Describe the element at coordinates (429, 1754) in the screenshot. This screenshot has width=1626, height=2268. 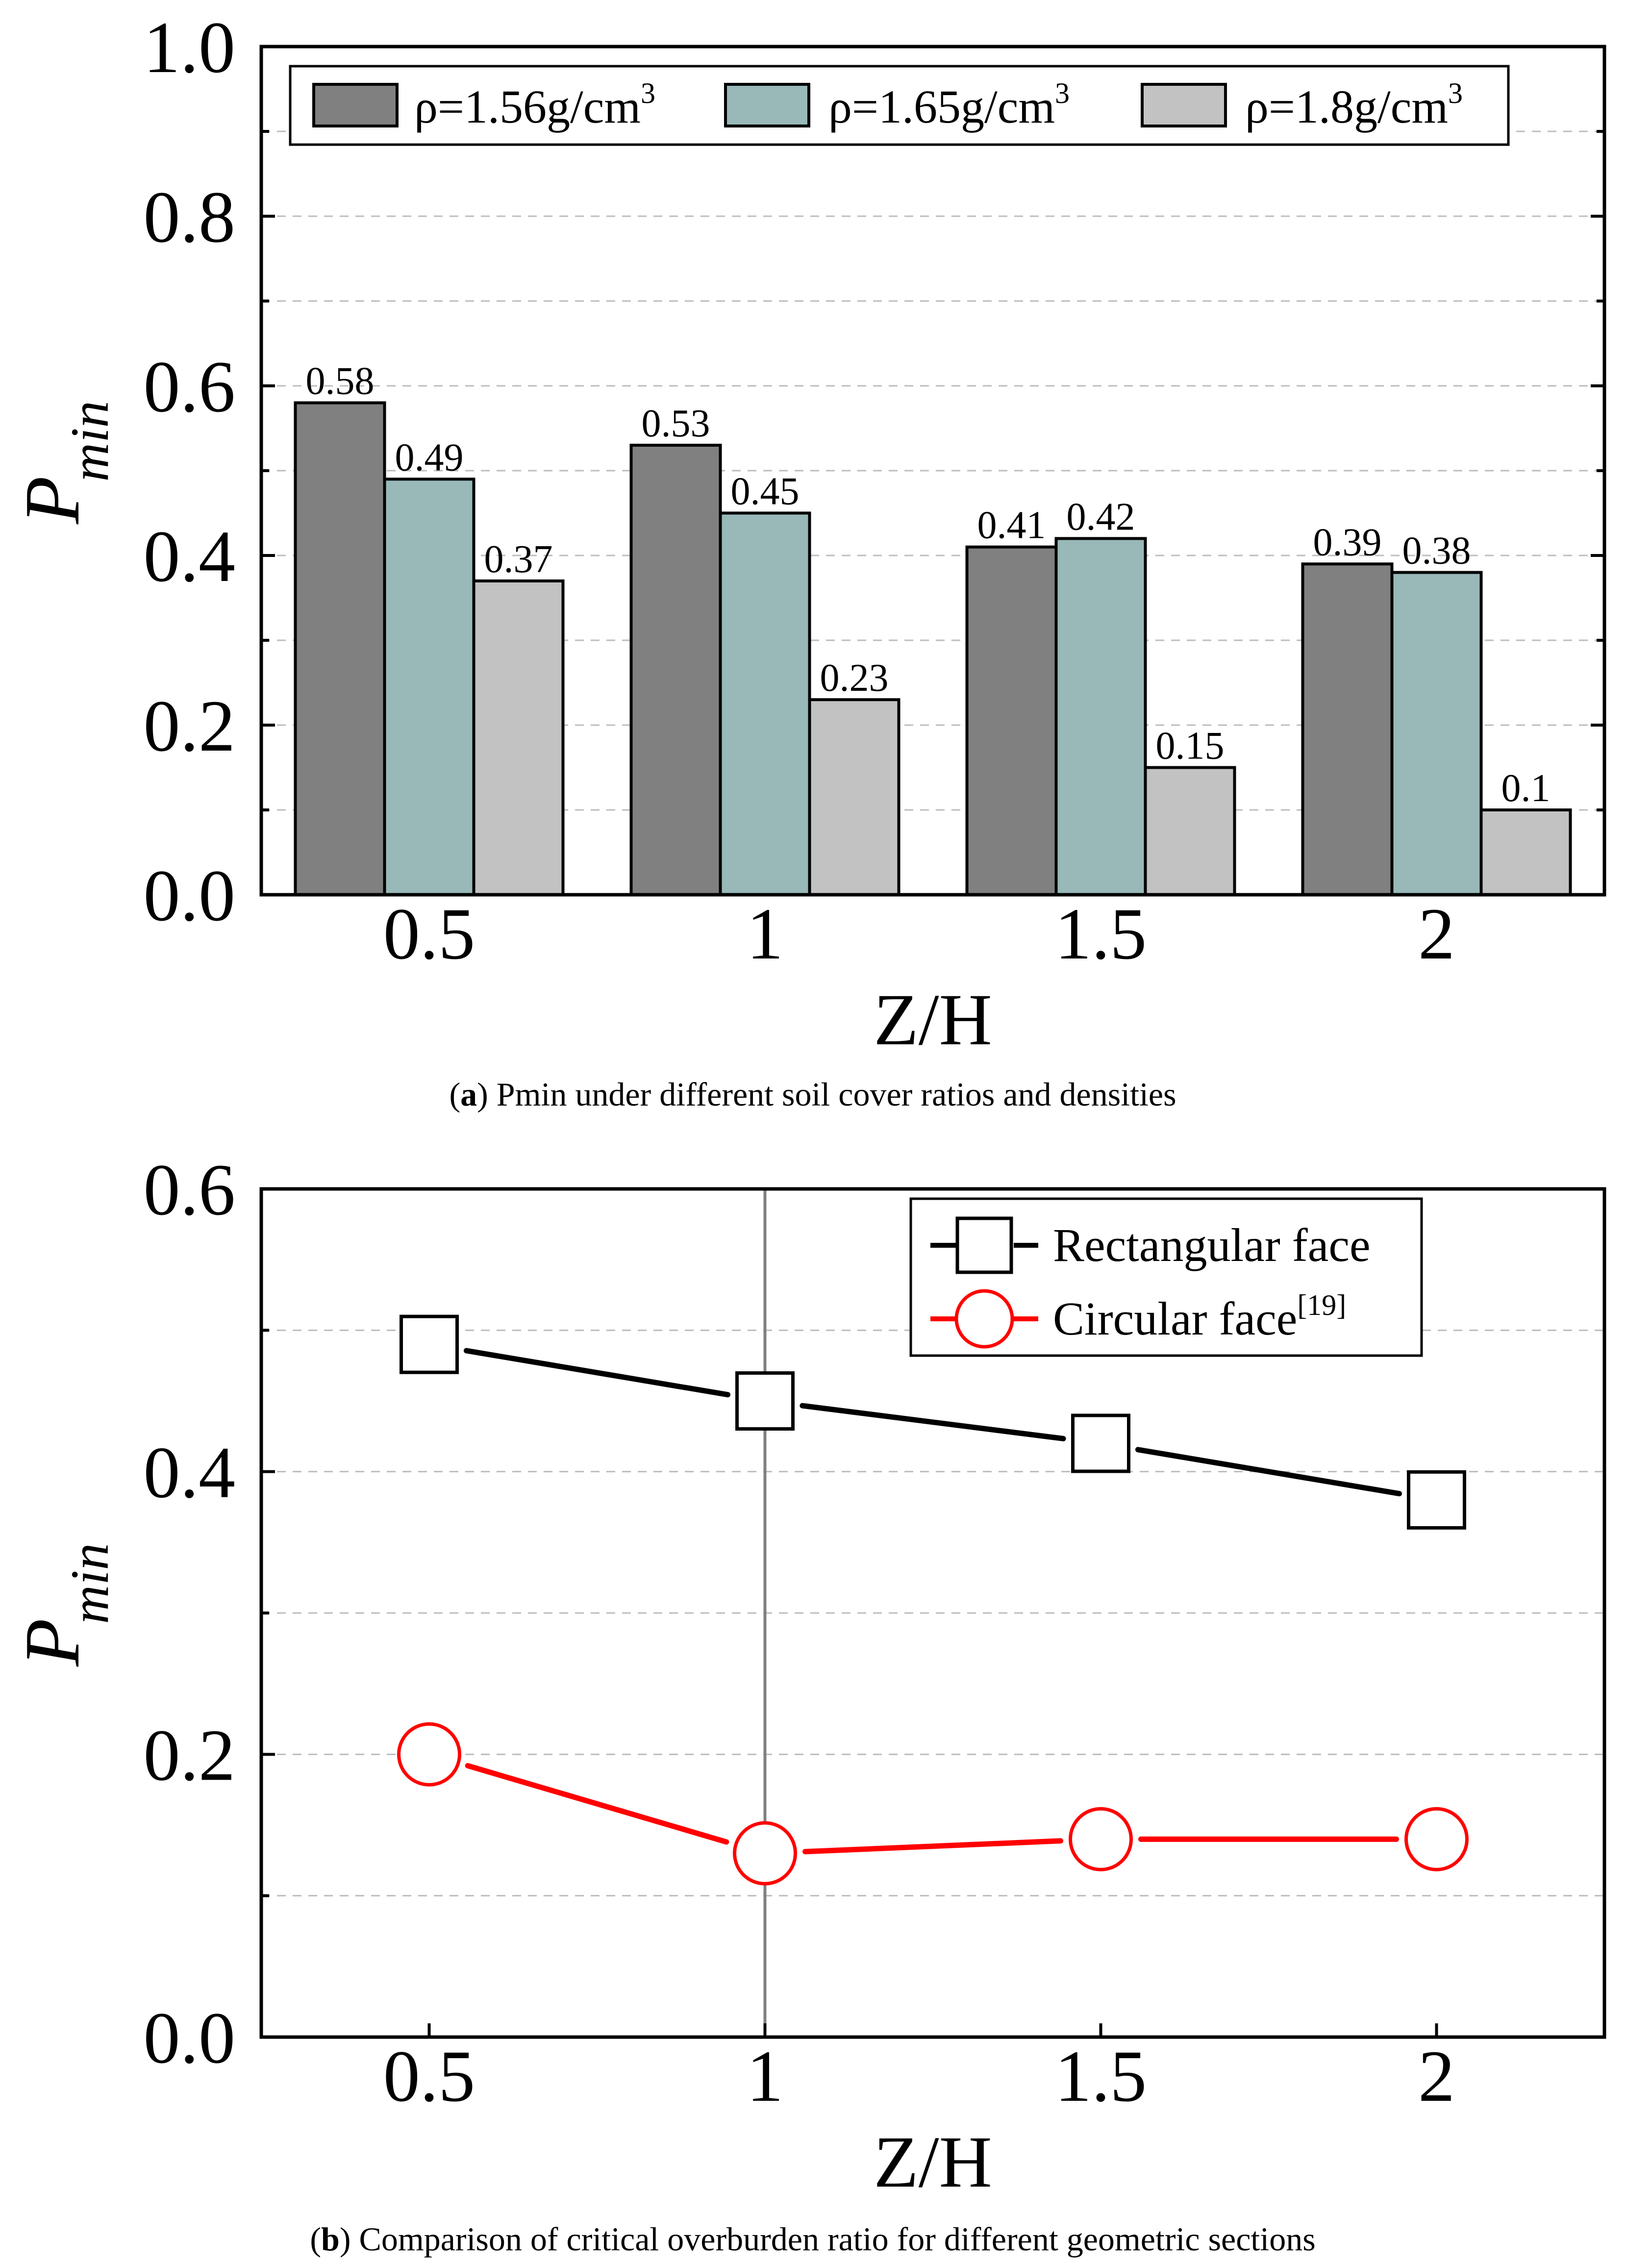
I see `point-circular-0.5` at that location.